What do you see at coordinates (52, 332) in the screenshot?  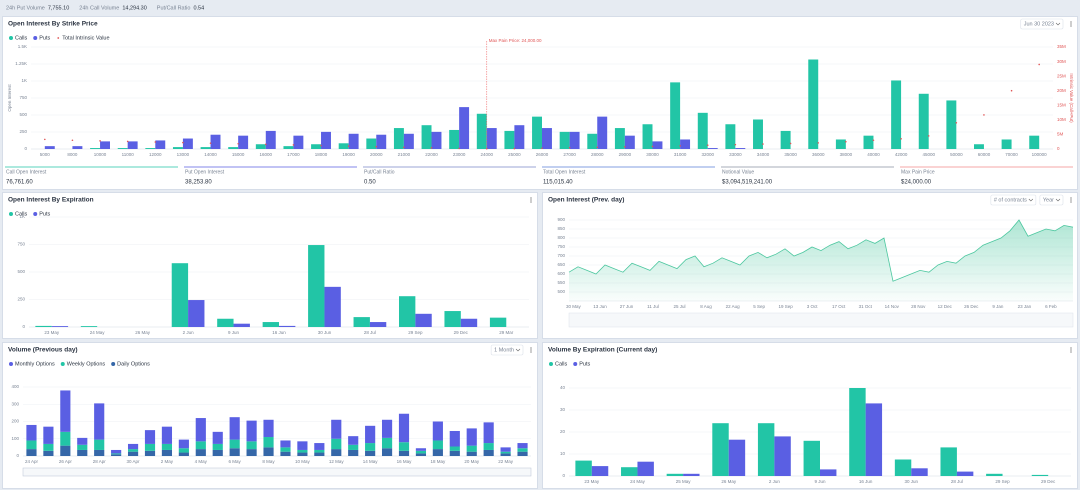 I see `x-tick-label: 23 May` at bounding box center [52, 332].